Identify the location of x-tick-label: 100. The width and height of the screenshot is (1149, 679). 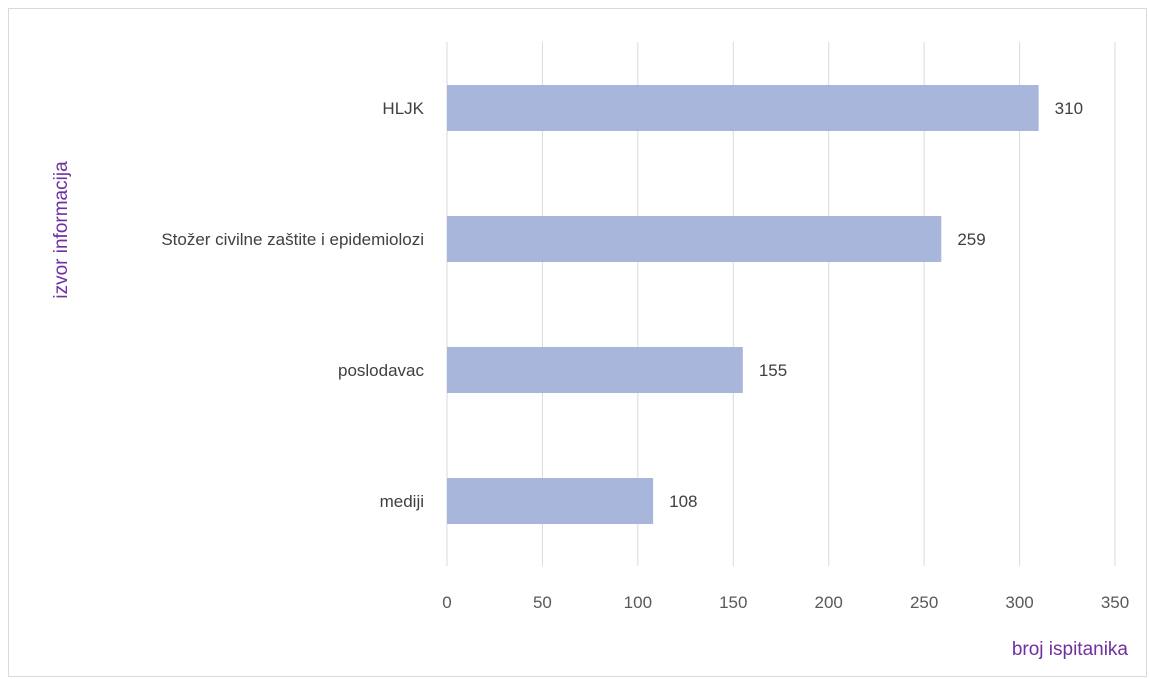
(638, 602).